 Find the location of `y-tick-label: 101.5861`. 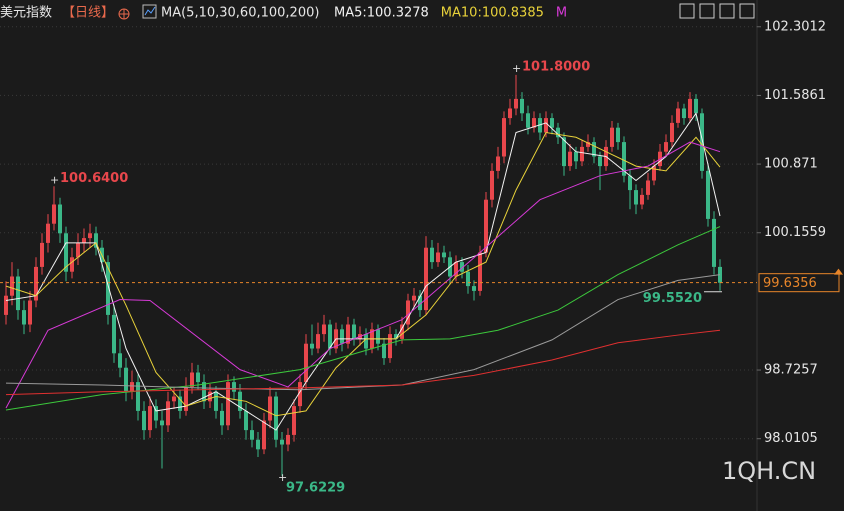

y-tick-label: 101.5861 is located at coordinates (795, 95).